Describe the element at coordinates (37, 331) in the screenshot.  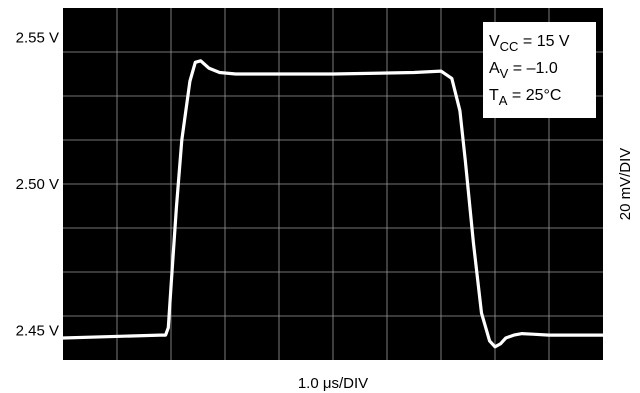
I see `y-tick-label: 2.45 V` at that location.